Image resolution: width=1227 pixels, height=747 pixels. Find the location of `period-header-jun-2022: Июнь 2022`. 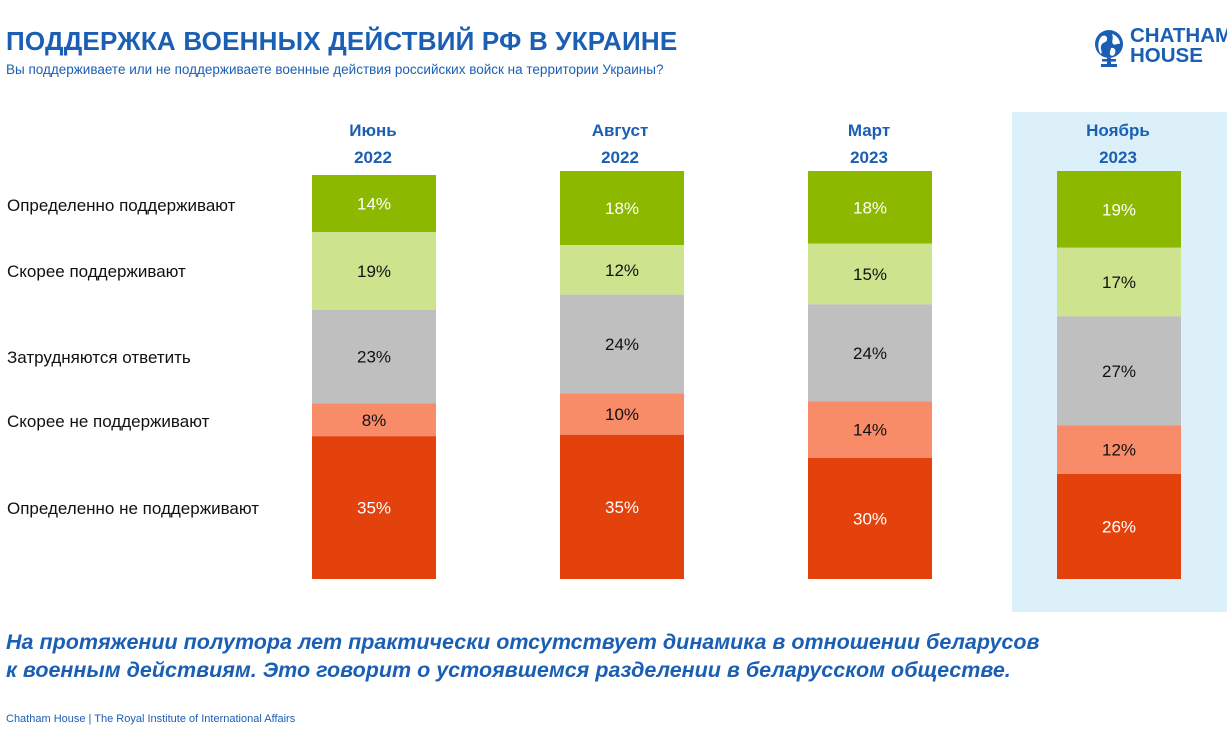

period-header-jun-2022: Июнь 2022 is located at coordinates (373, 144).